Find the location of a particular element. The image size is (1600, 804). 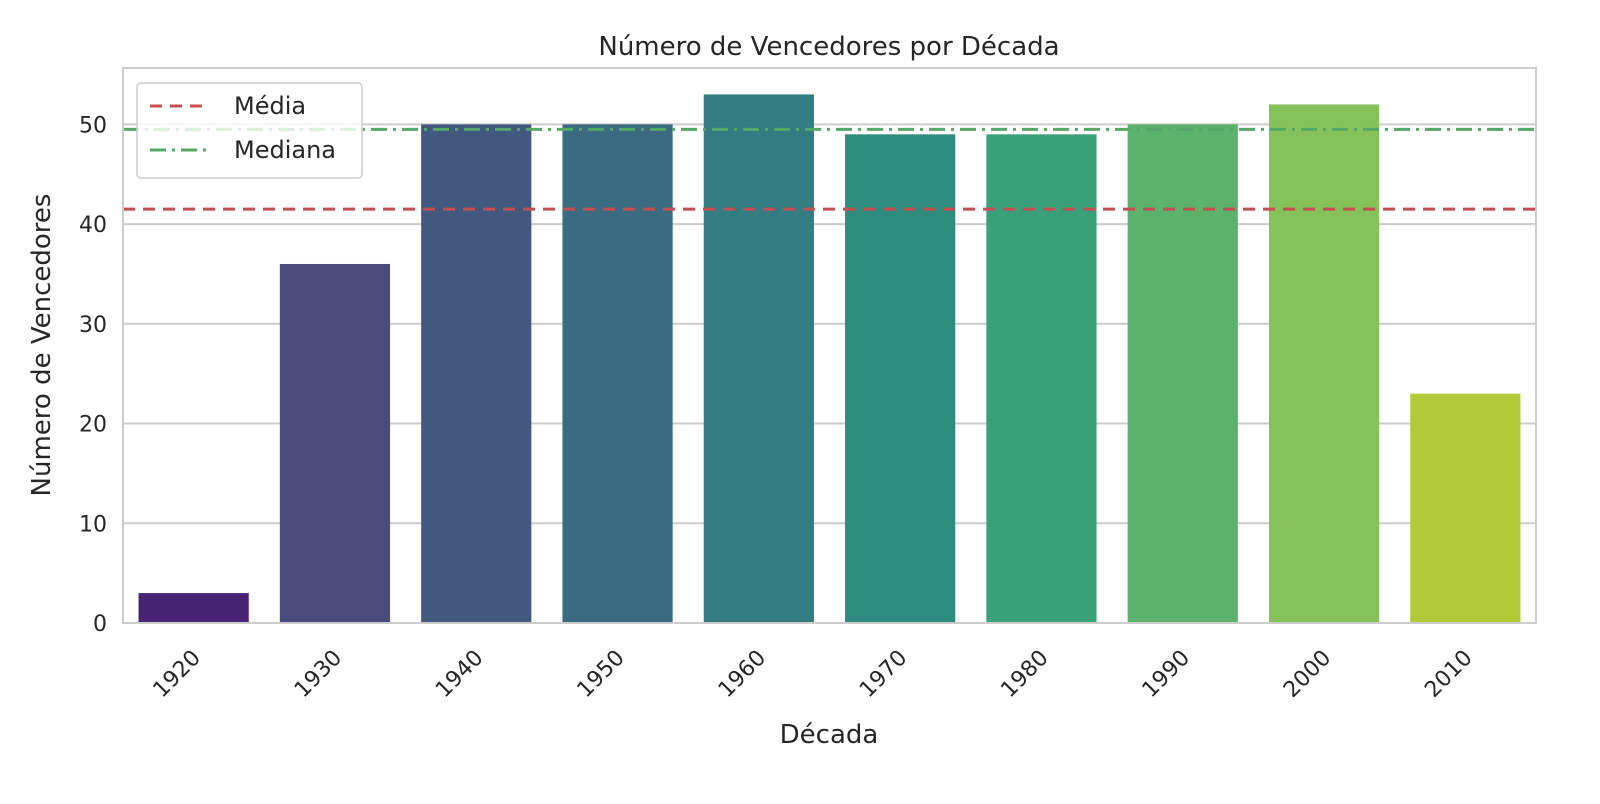

x-tick-label: 1930 is located at coordinates (318, 674).